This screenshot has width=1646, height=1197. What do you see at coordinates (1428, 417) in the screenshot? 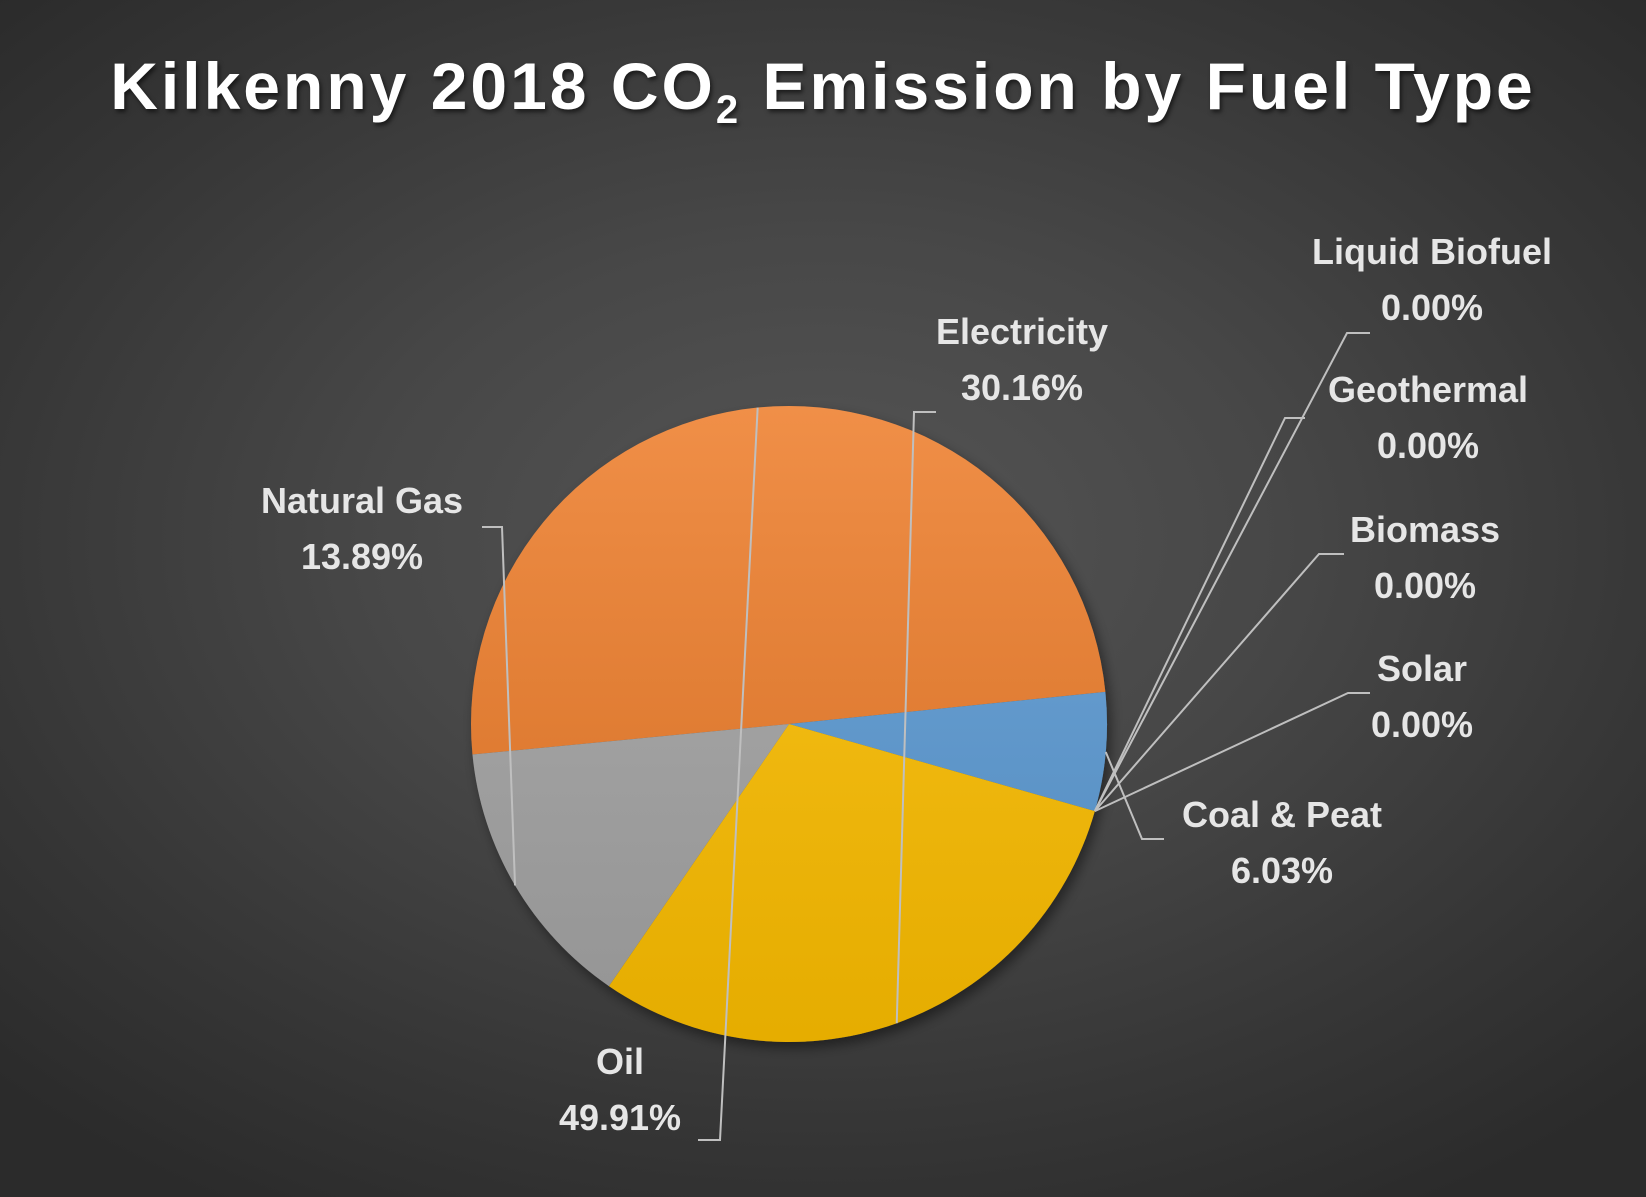
I see `data-label-geothermal: Geothermal 0.00%` at bounding box center [1428, 417].